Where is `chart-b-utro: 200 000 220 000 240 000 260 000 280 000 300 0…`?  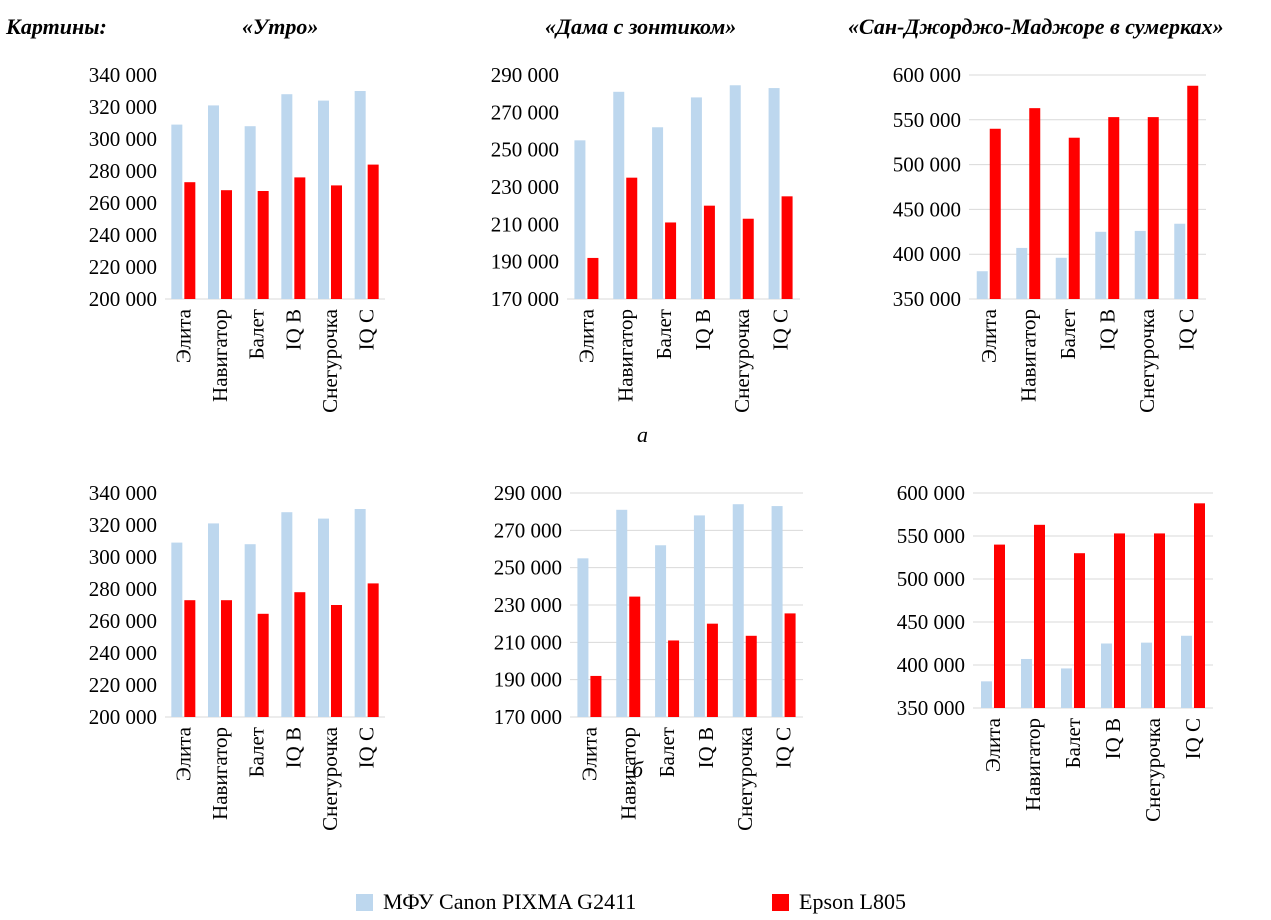 chart-b-utro: 200 000 220 000 240 000 260 000 280 000 300 0… is located at coordinates (237, 656).